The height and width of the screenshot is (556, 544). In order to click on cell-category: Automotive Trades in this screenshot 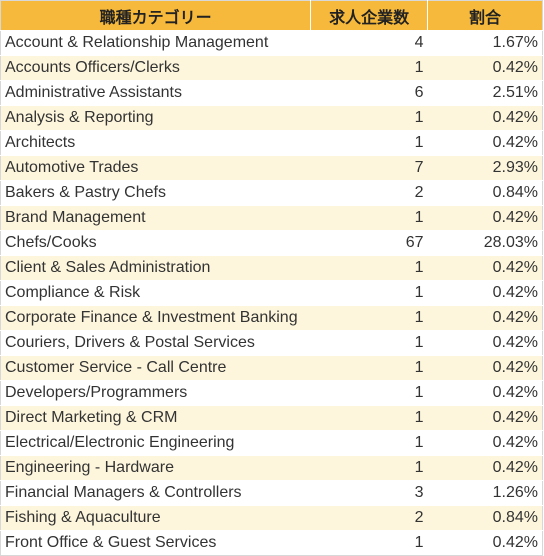, I will do `click(155, 168)`.